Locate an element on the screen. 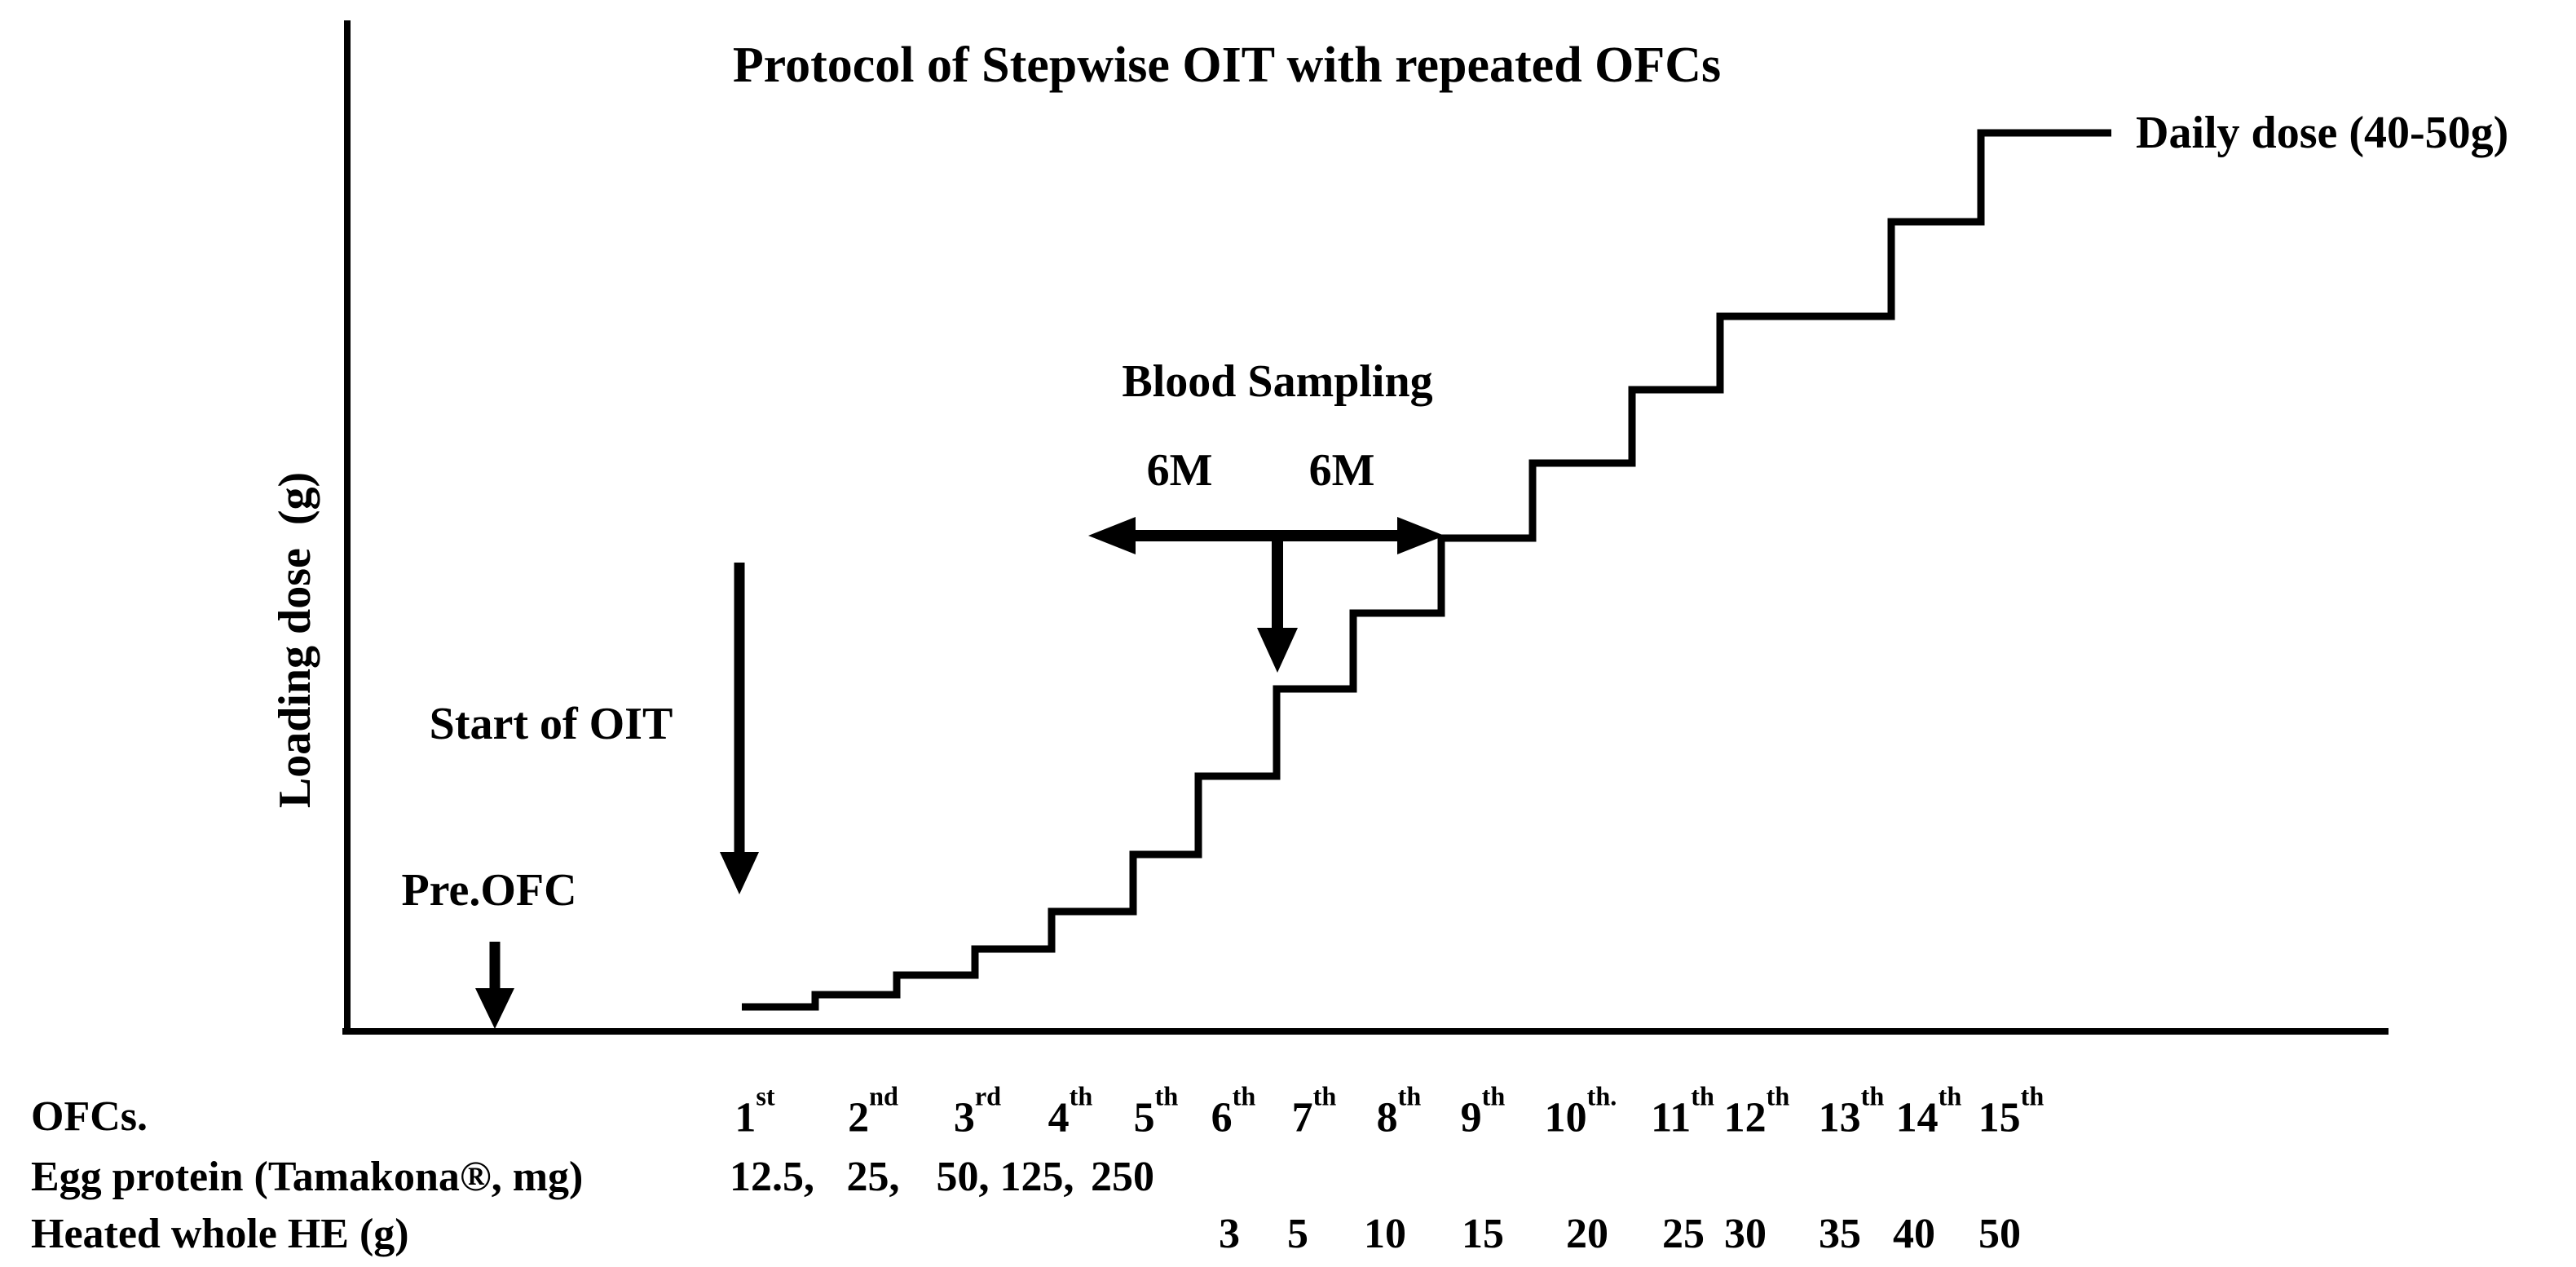 The image size is (2576, 1267). ofc-ordinal-number: 6 is located at coordinates (1222, 1117).